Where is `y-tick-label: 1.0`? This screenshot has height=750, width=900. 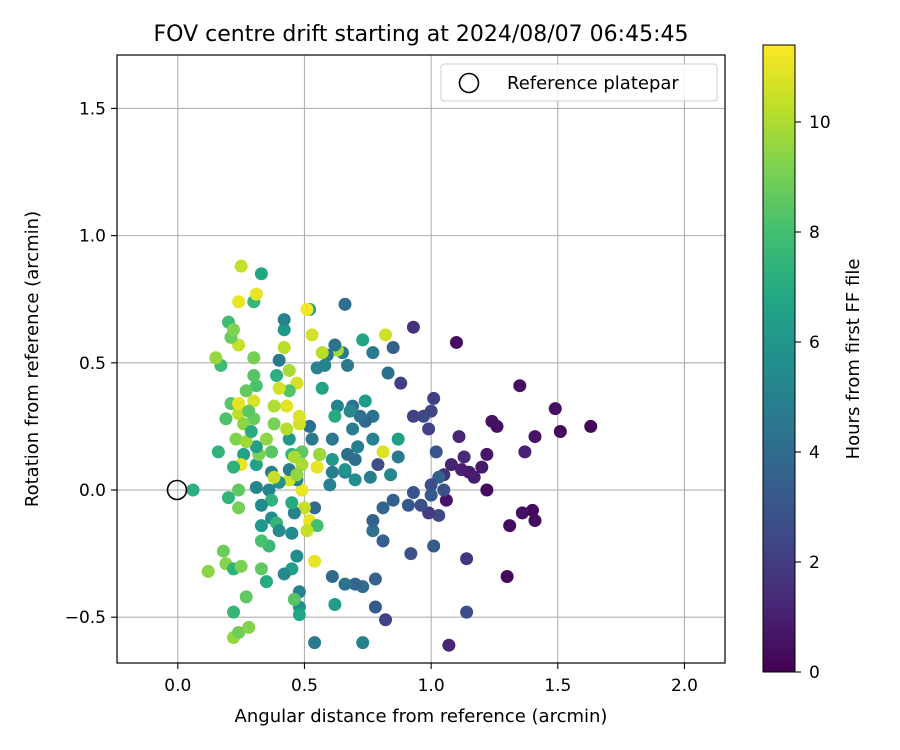 y-tick-label: 1.0 is located at coordinates (92, 237).